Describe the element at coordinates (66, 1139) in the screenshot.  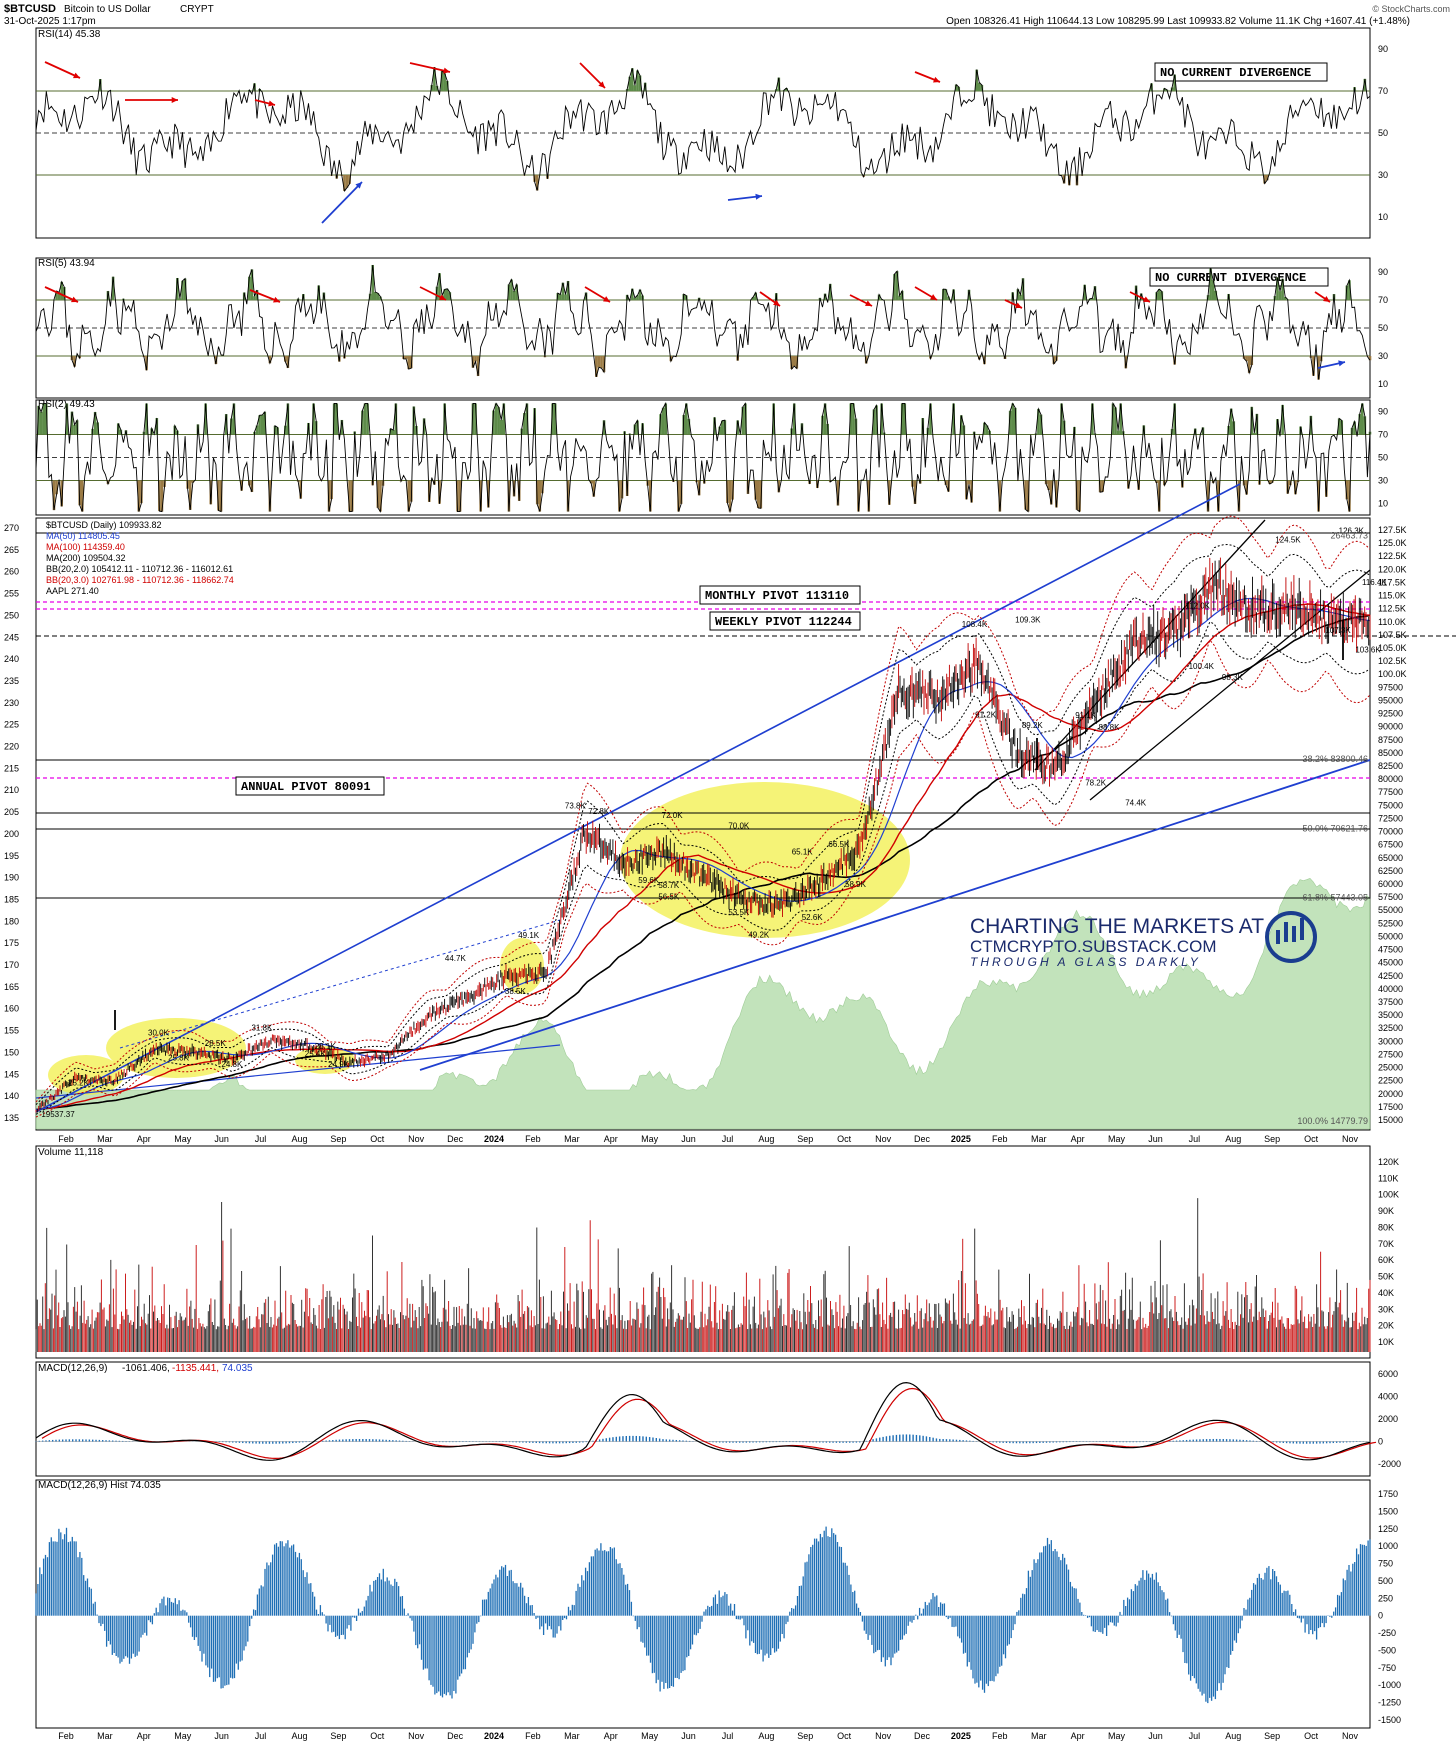
I see `x-axis-label: Feb` at that location.